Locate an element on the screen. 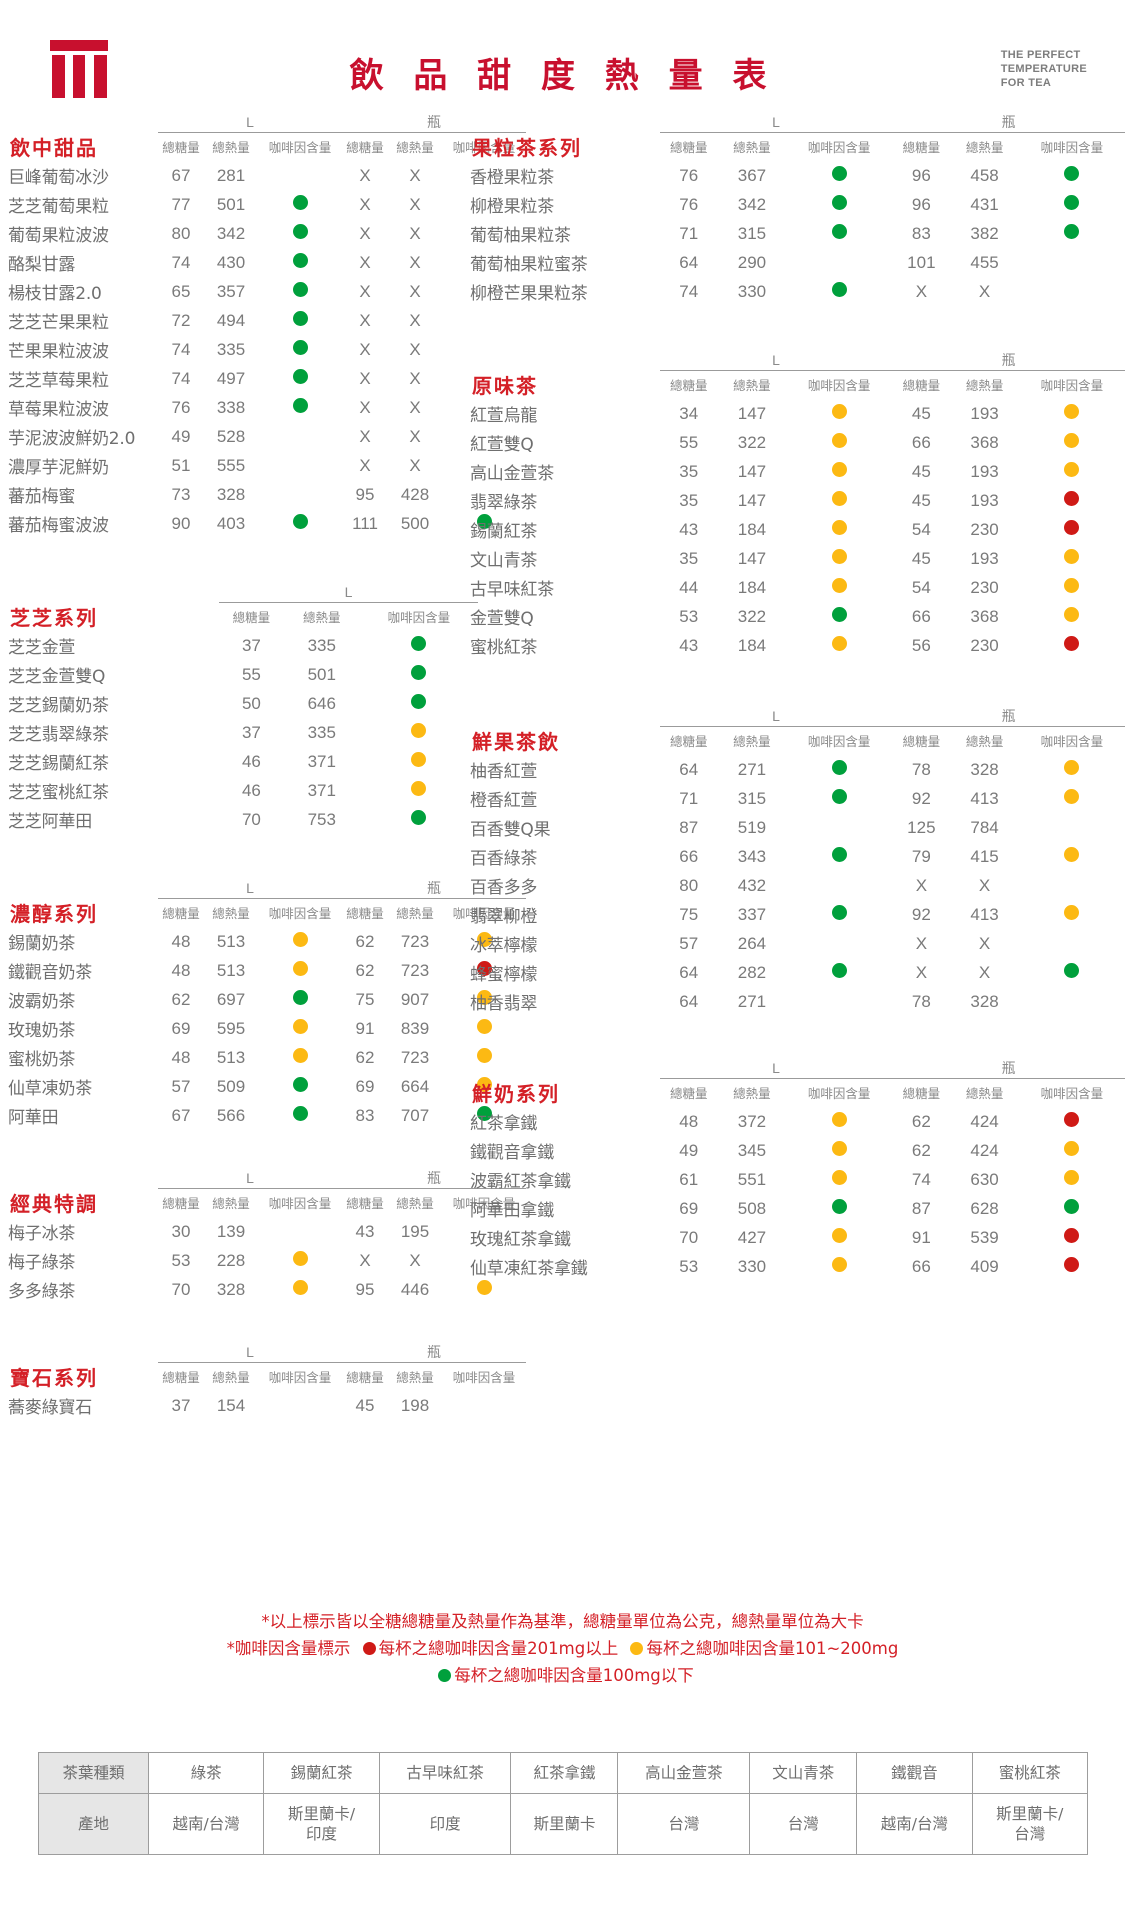 Image resolution: width=1125 pixels, height=1920 pixels. bottle-calorie-value: 446 is located at coordinates (415, 1289).